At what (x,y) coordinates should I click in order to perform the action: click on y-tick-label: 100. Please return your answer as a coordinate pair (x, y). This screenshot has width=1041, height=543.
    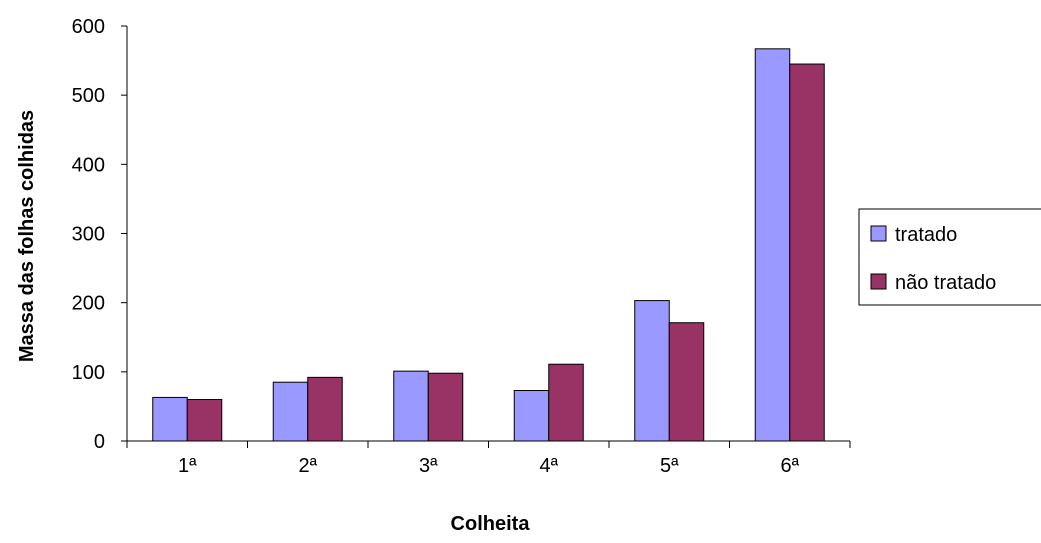
    Looking at the image, I should click on (88, 373).